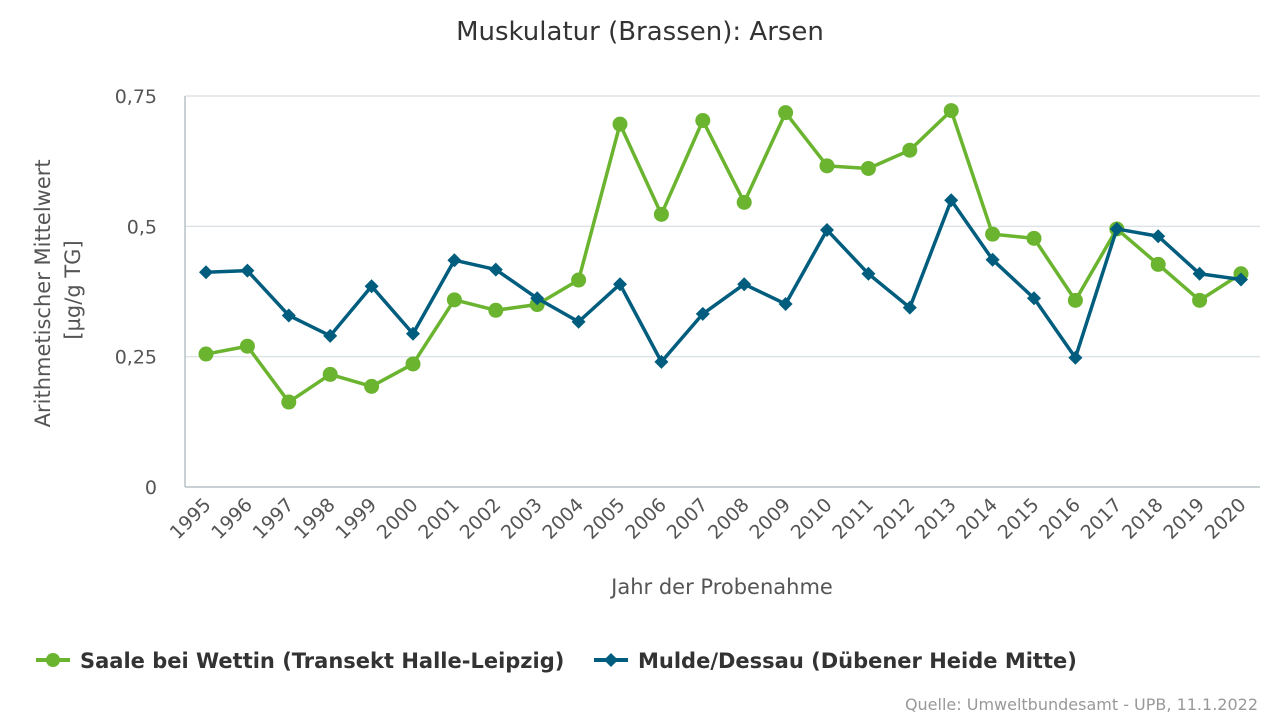 The image size is (1280, 720). What do you see at coordinates (1143, 519) in the screenshot?
I see `x-tick-label: 2018` at bounding box center [1143, 519].